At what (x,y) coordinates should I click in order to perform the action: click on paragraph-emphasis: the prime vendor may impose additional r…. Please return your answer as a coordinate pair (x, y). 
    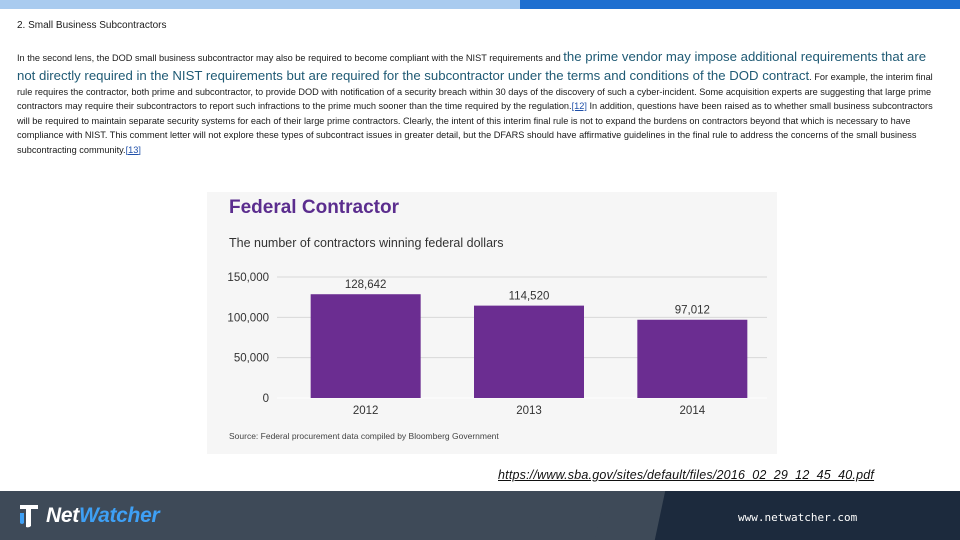
    Looking at the image, I should click on (472, 66).